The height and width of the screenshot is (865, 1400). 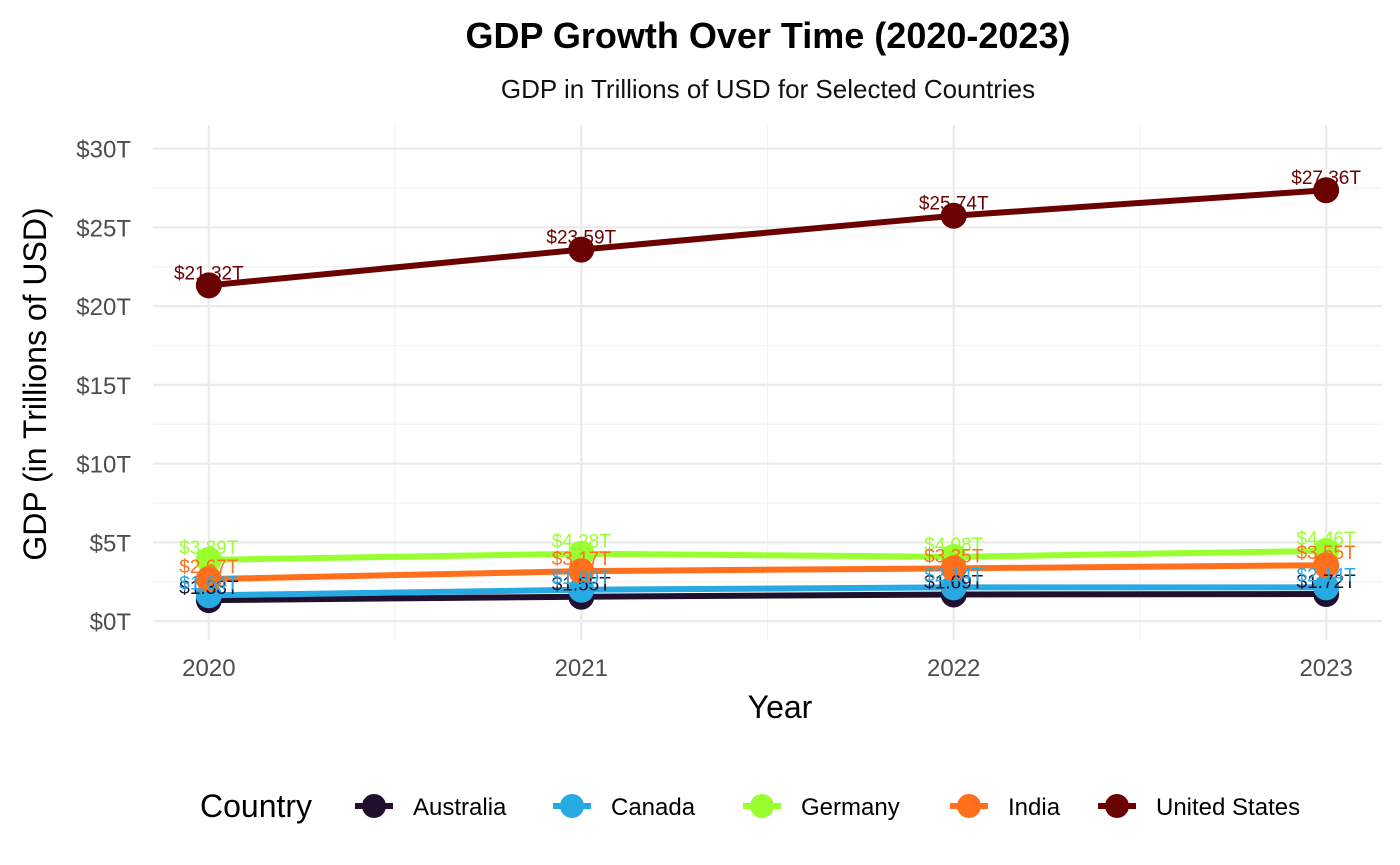 What do you see at coordinates (1228, 807) in the screenshot?
I see `legend-label-united-states: United States` at bounding box center [1228, 807].